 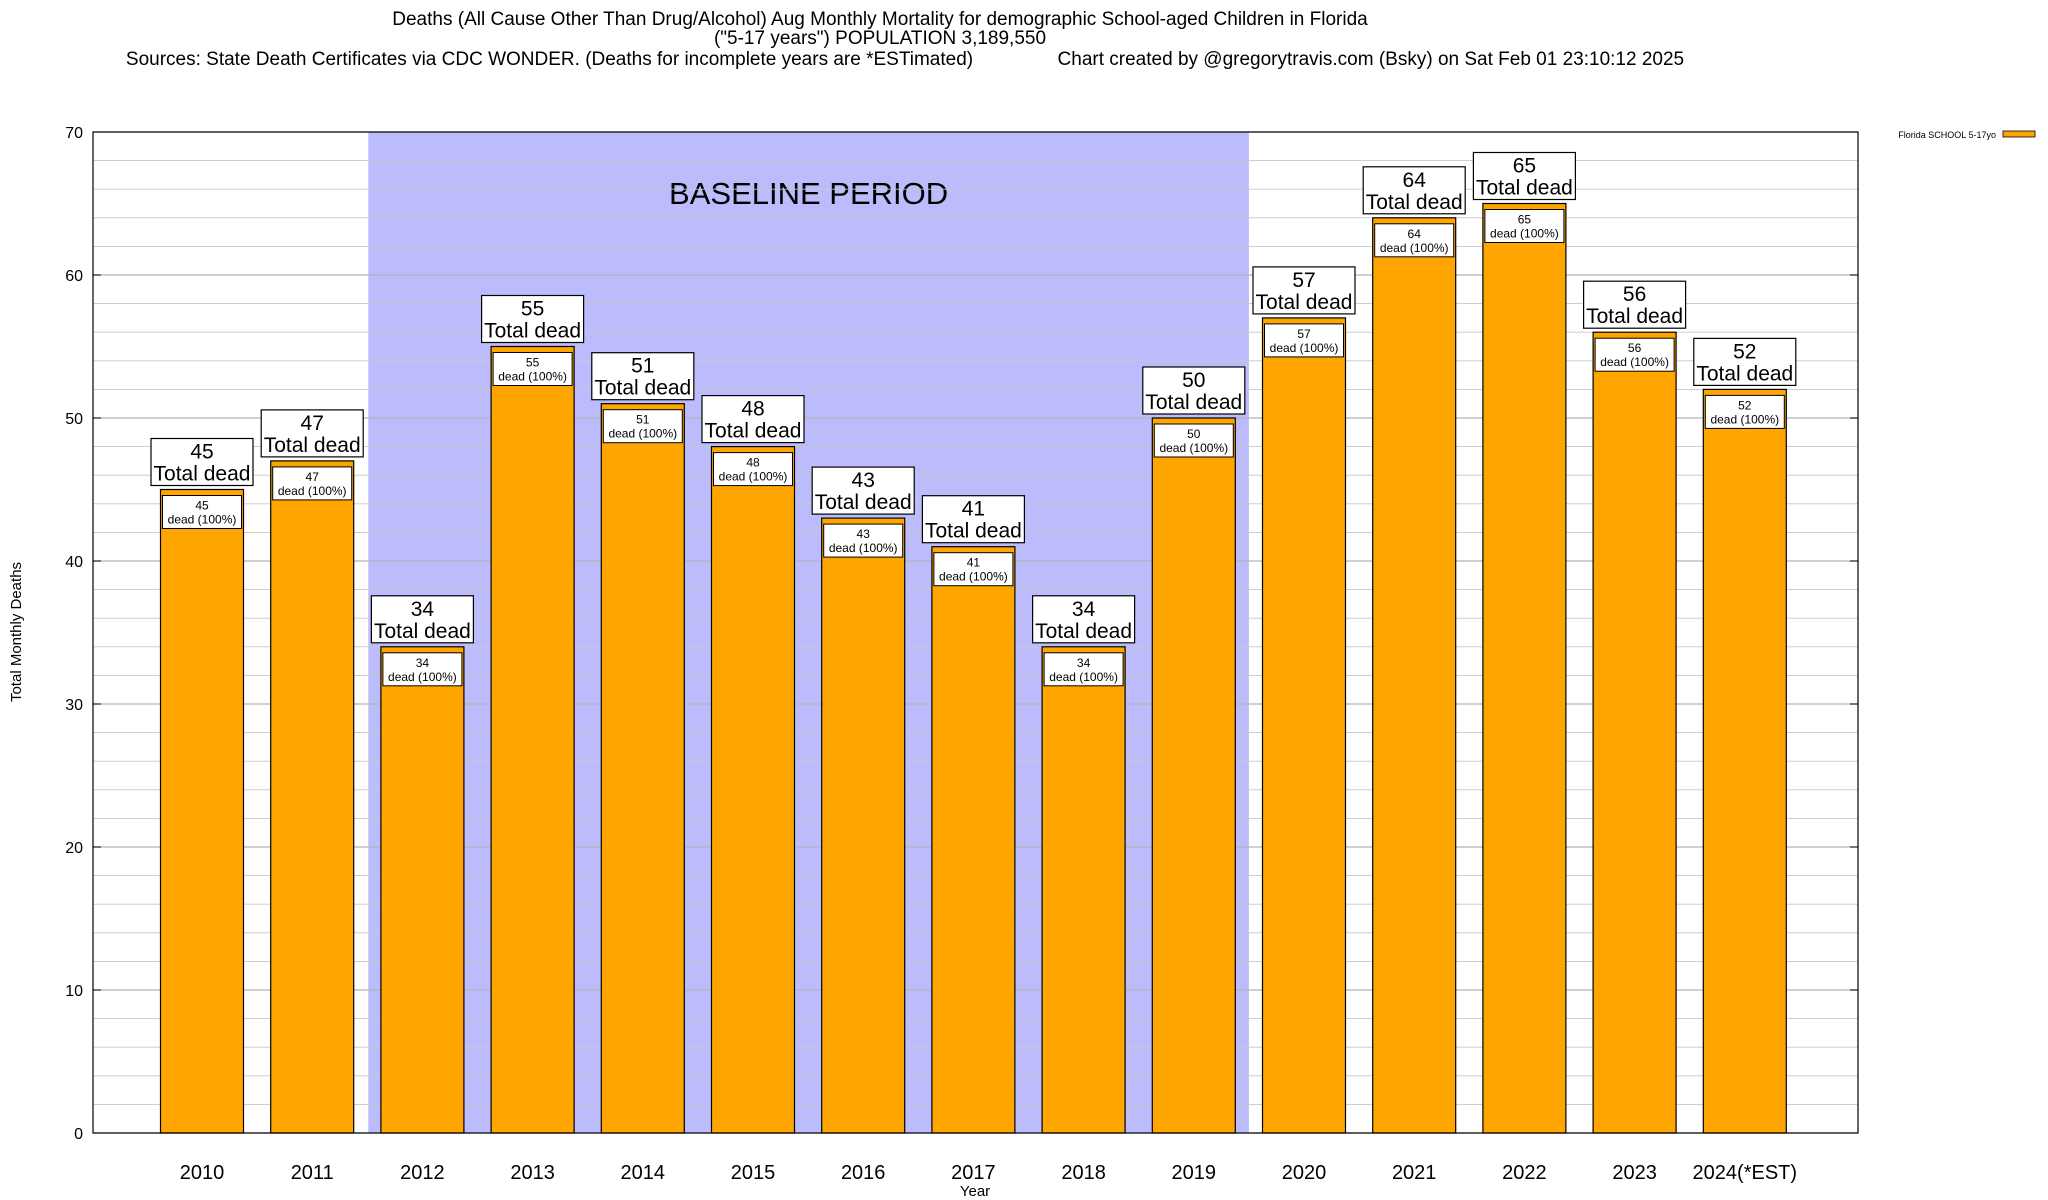 I want to click on y-tick-label-60: 60, so click(x=74, y=276).